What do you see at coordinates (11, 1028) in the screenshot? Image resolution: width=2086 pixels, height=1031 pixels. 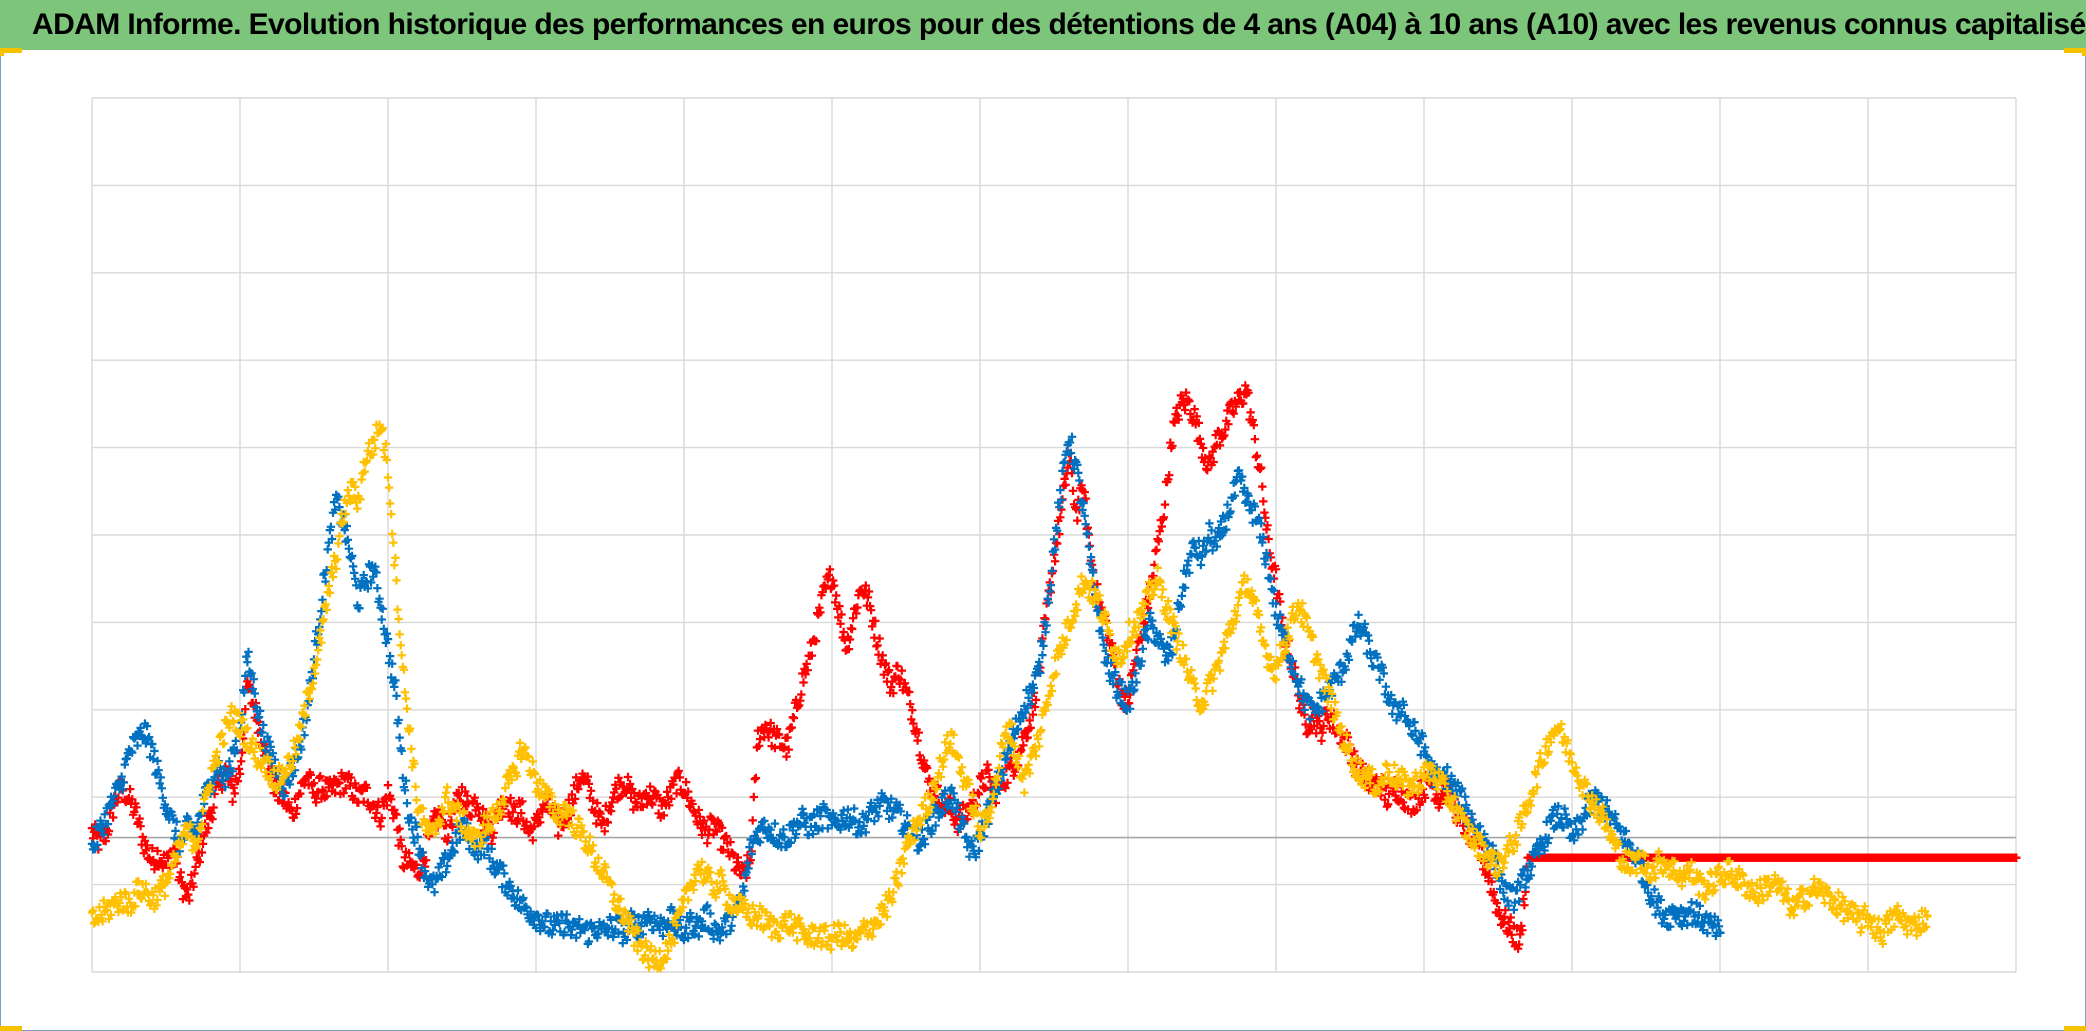 I see `corner-accent-bottom-left` at bounding box center [11, 1028].